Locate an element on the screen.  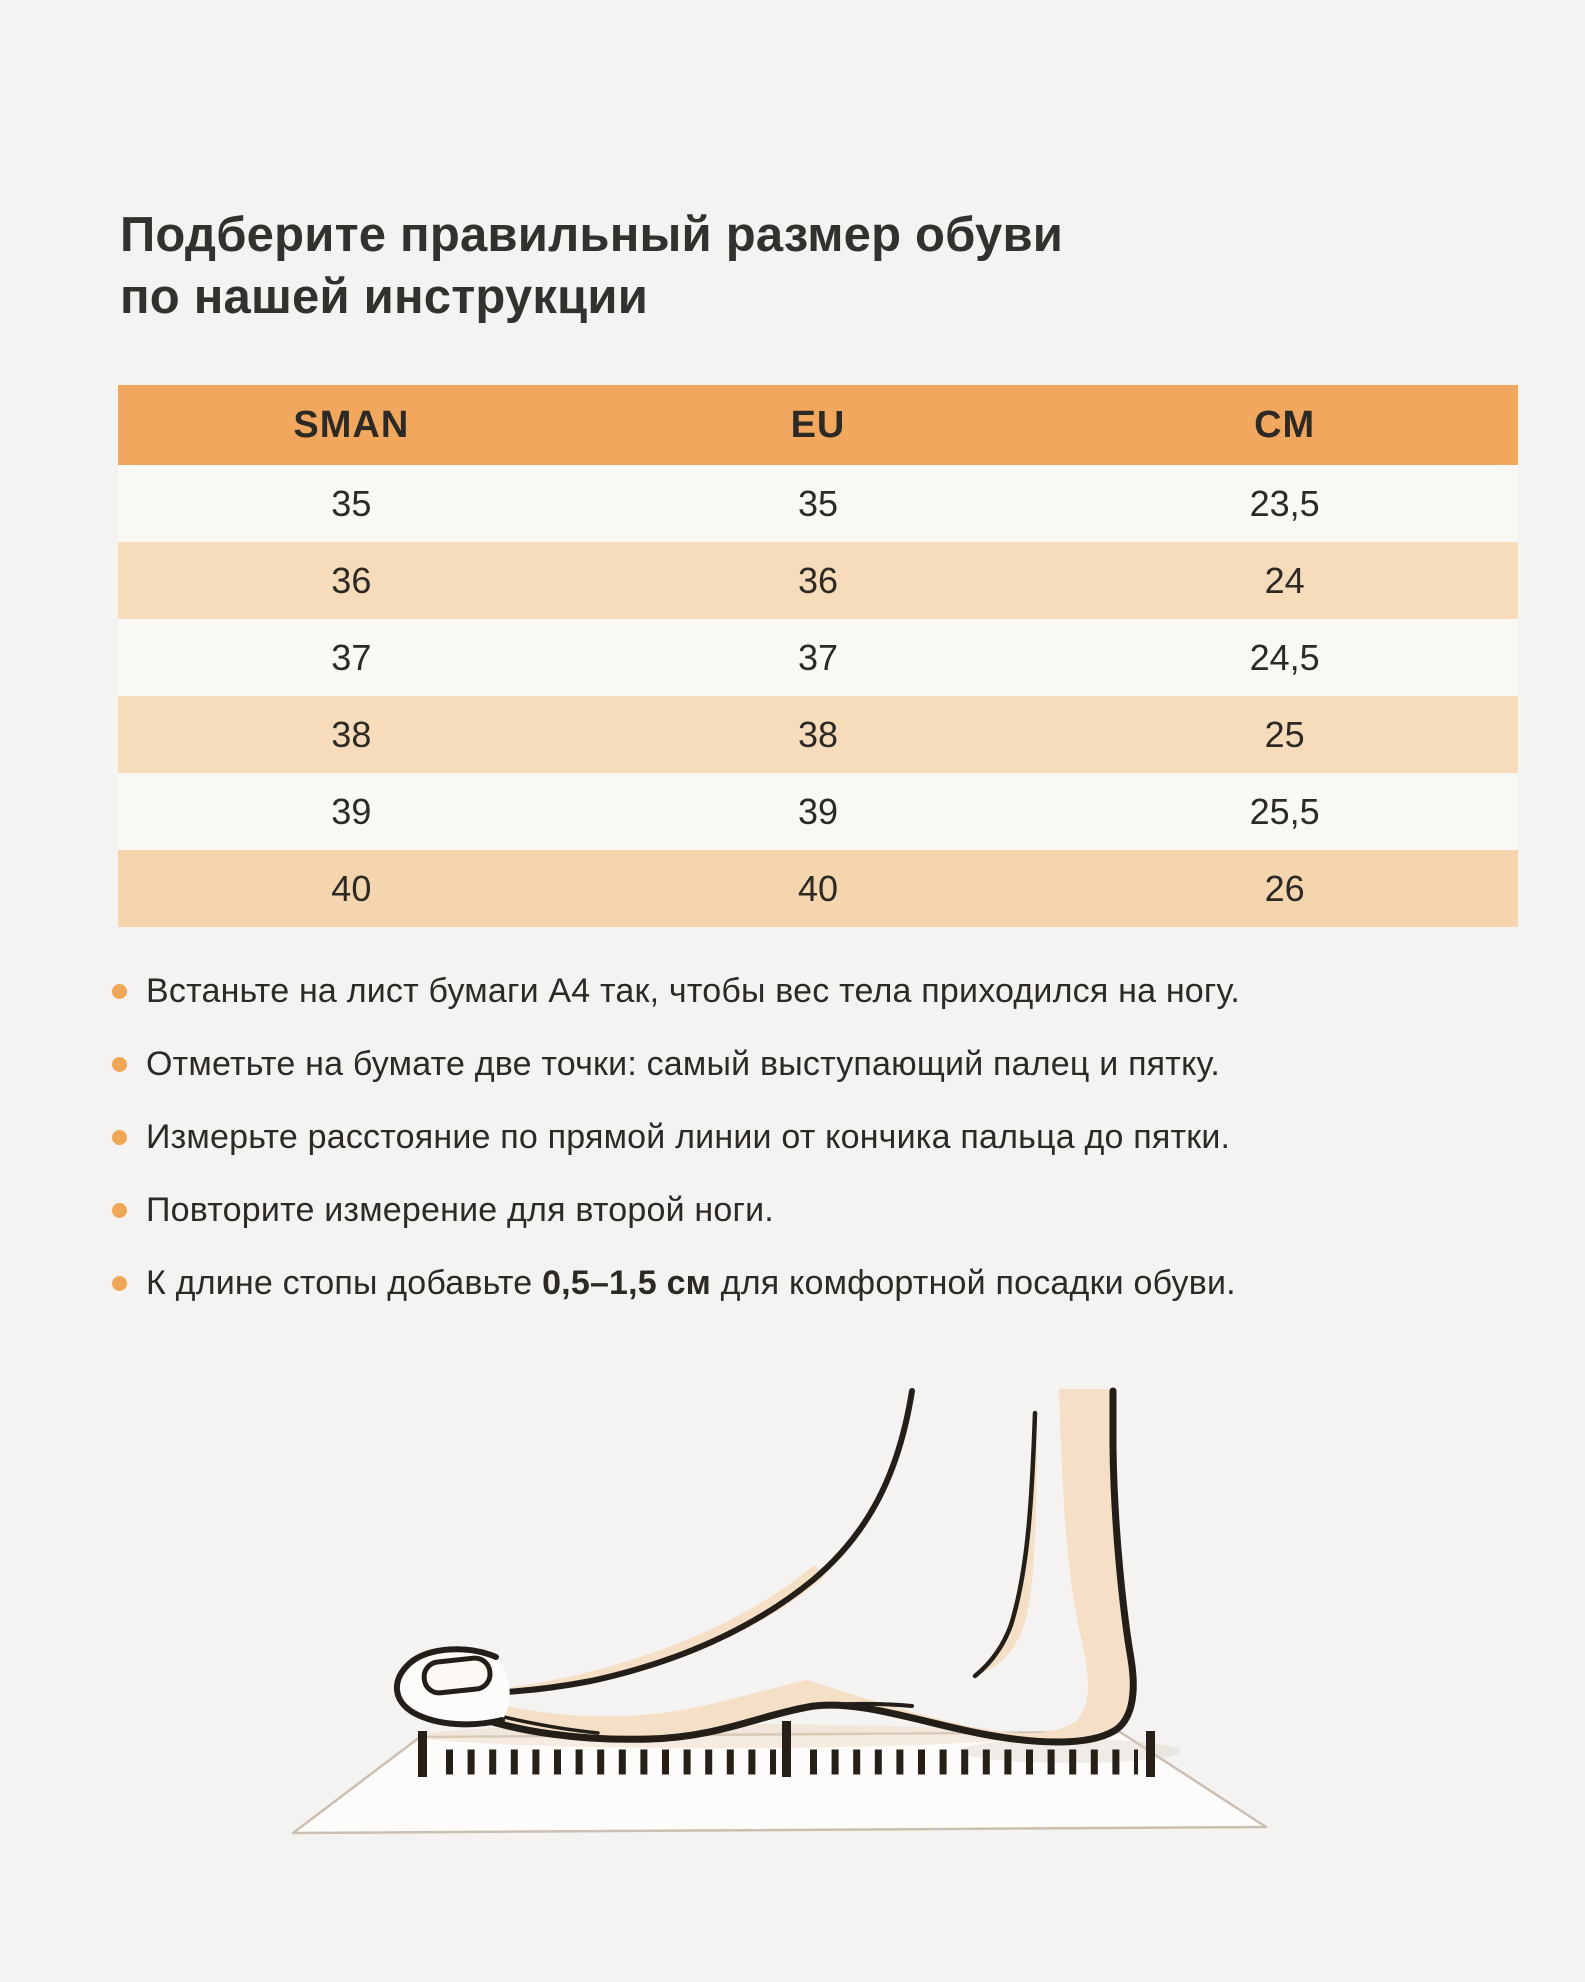
table-row: 37 37 24,5 is located at coordinates (818, 657).